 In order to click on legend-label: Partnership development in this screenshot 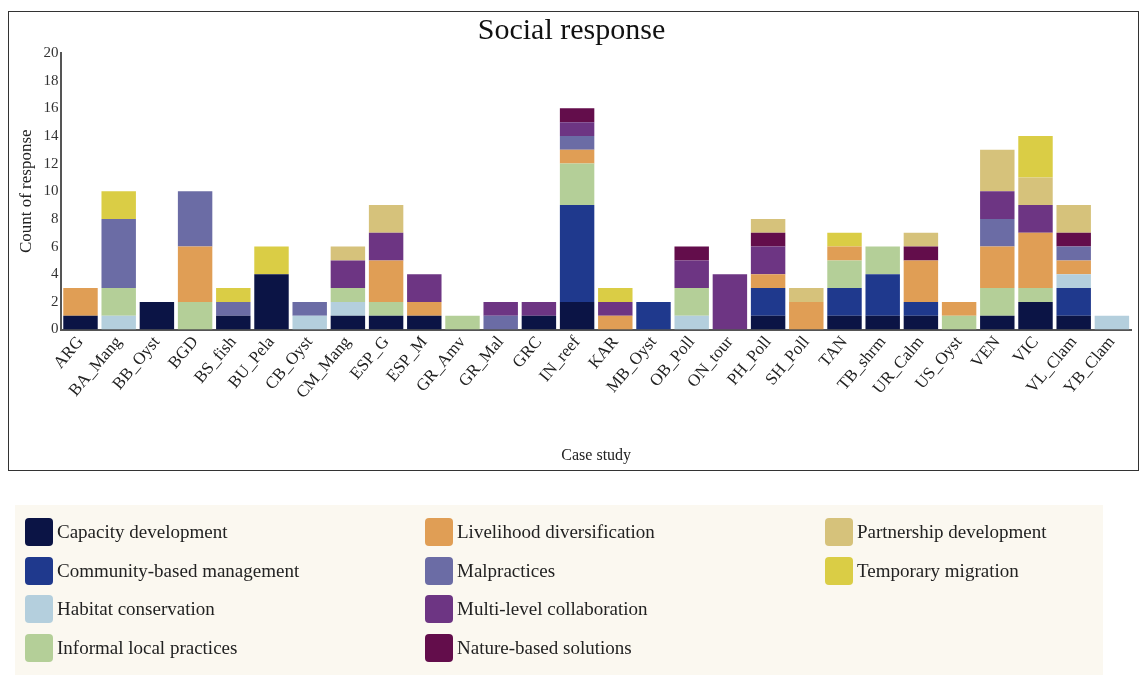, I will do `click(952, 532)`.